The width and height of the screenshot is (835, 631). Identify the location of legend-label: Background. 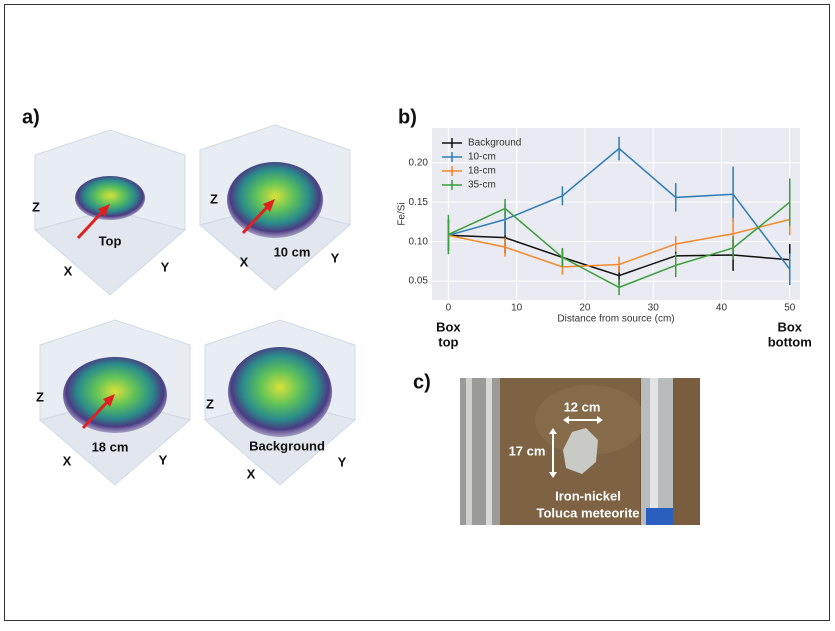
(494, 143).